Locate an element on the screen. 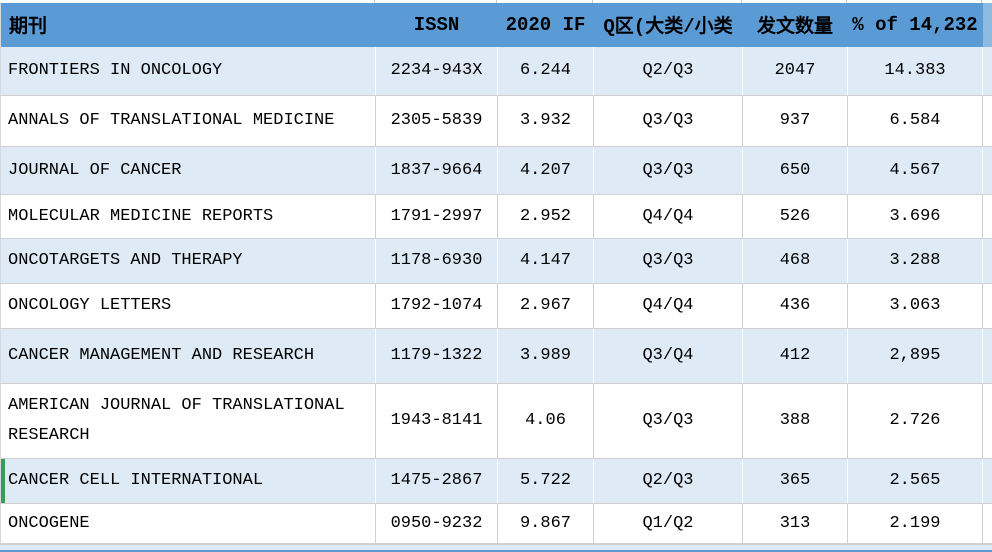 The image size is (992, 552). issn-cell: 1837-9664 is located at coordinates (436, 170).